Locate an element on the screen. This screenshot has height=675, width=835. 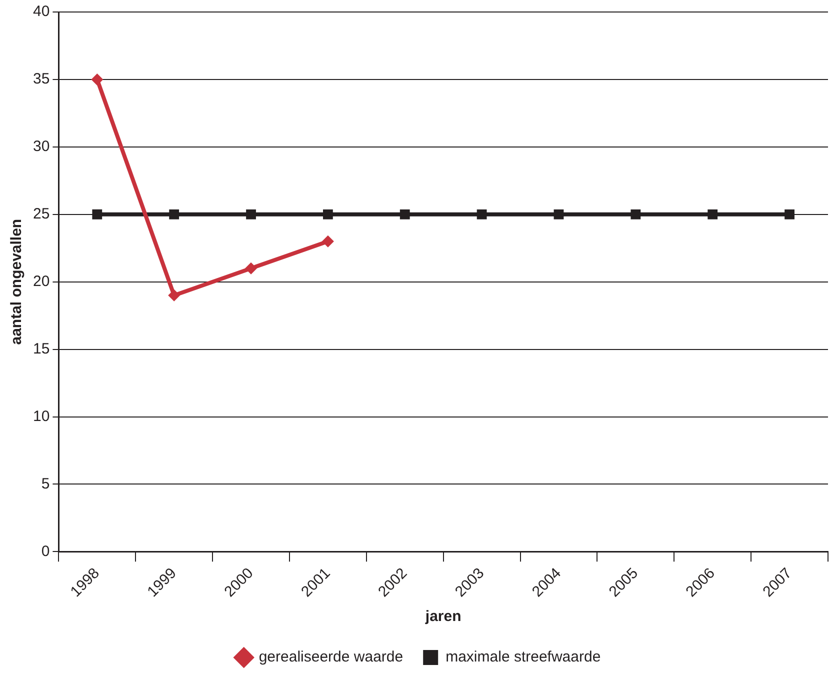
y-axis-title: aantal ongevallen is located at coordinates (17, 281).